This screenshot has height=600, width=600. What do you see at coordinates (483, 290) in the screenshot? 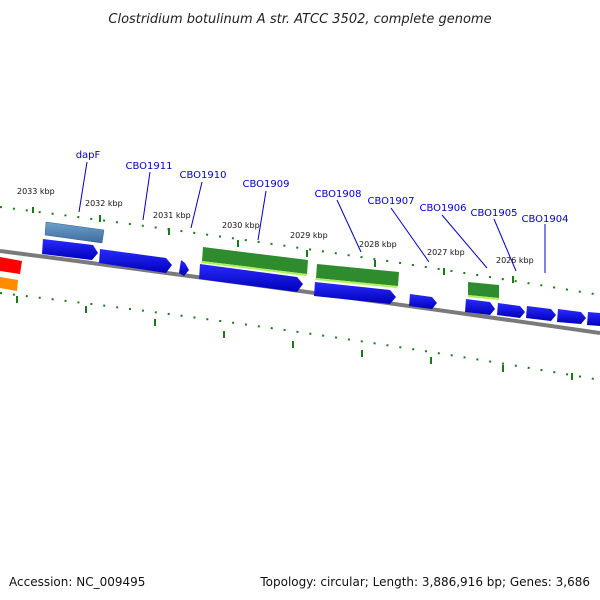
I see `feature-CBO1905-rna` at bounding box center [483, 290].